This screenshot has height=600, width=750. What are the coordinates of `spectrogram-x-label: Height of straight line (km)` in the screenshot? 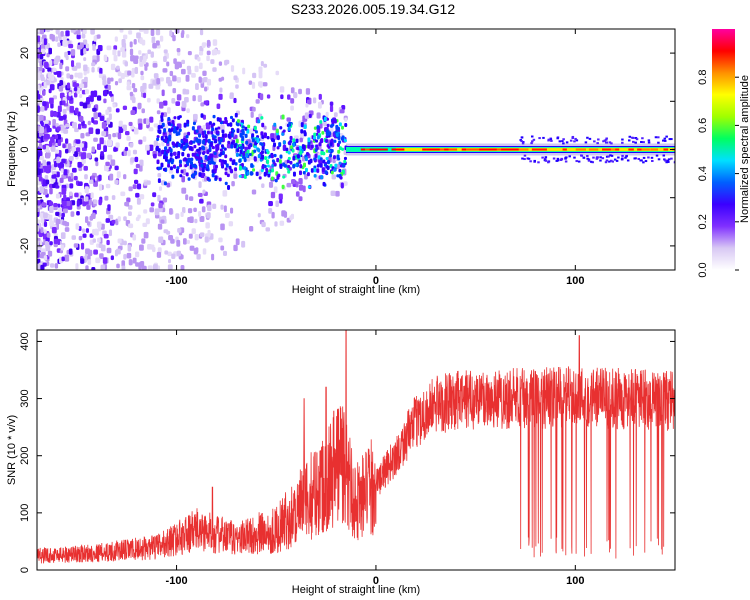 It's located at (356, 290).